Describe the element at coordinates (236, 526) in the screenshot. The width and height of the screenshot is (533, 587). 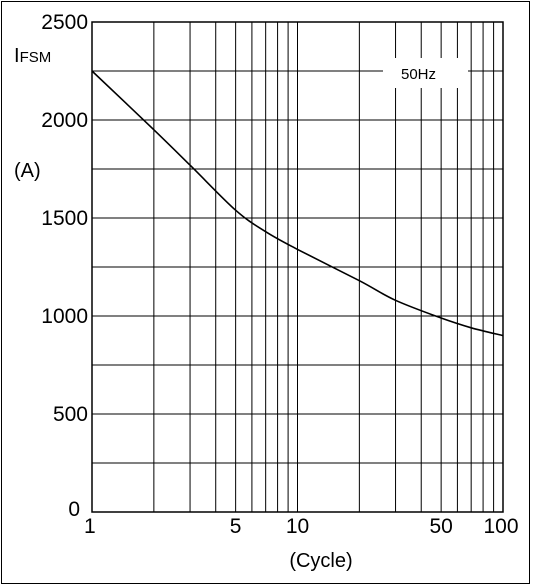
I see `x-tick-label: 5` at that location.